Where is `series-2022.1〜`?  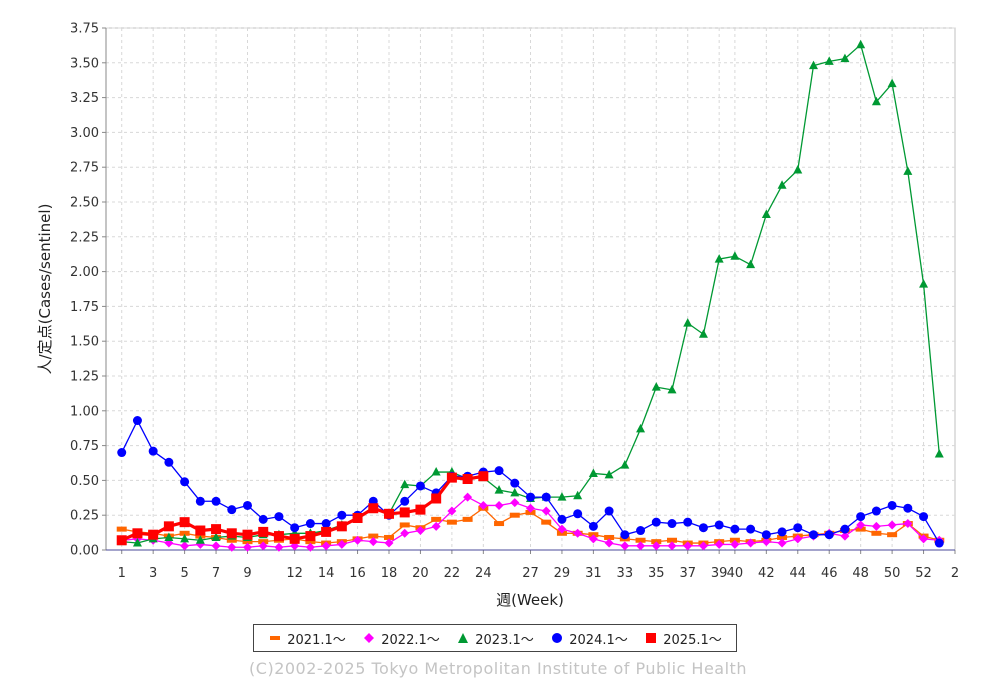 series-2022.1〜 is located at coordinates (530, 522).